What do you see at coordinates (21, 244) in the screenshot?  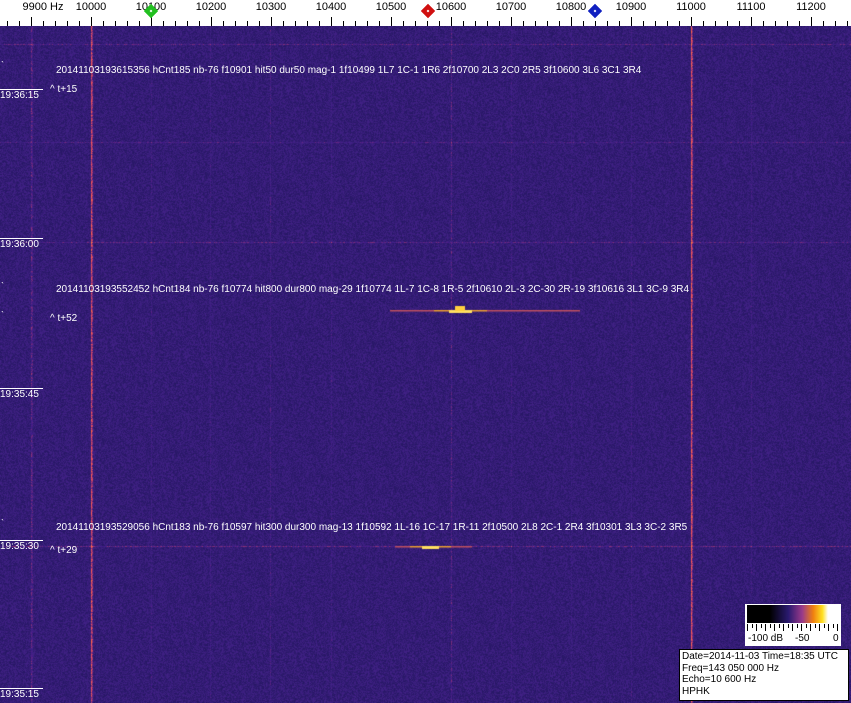 I see `time-label: 19:36:00` at bounding box center [21, 244].